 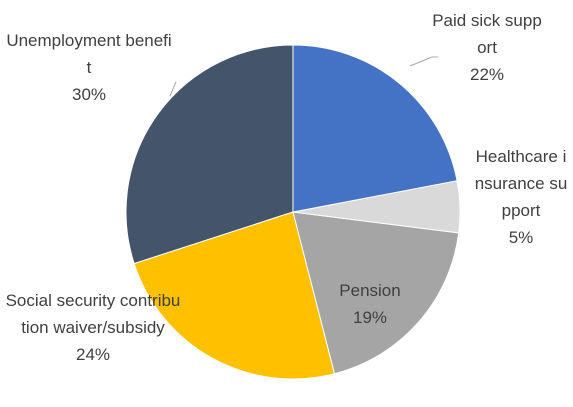 What do you see at coordinates (521, 237) in the screenshot?
I see `value-label: 5%` at bounding box center [521, 237].